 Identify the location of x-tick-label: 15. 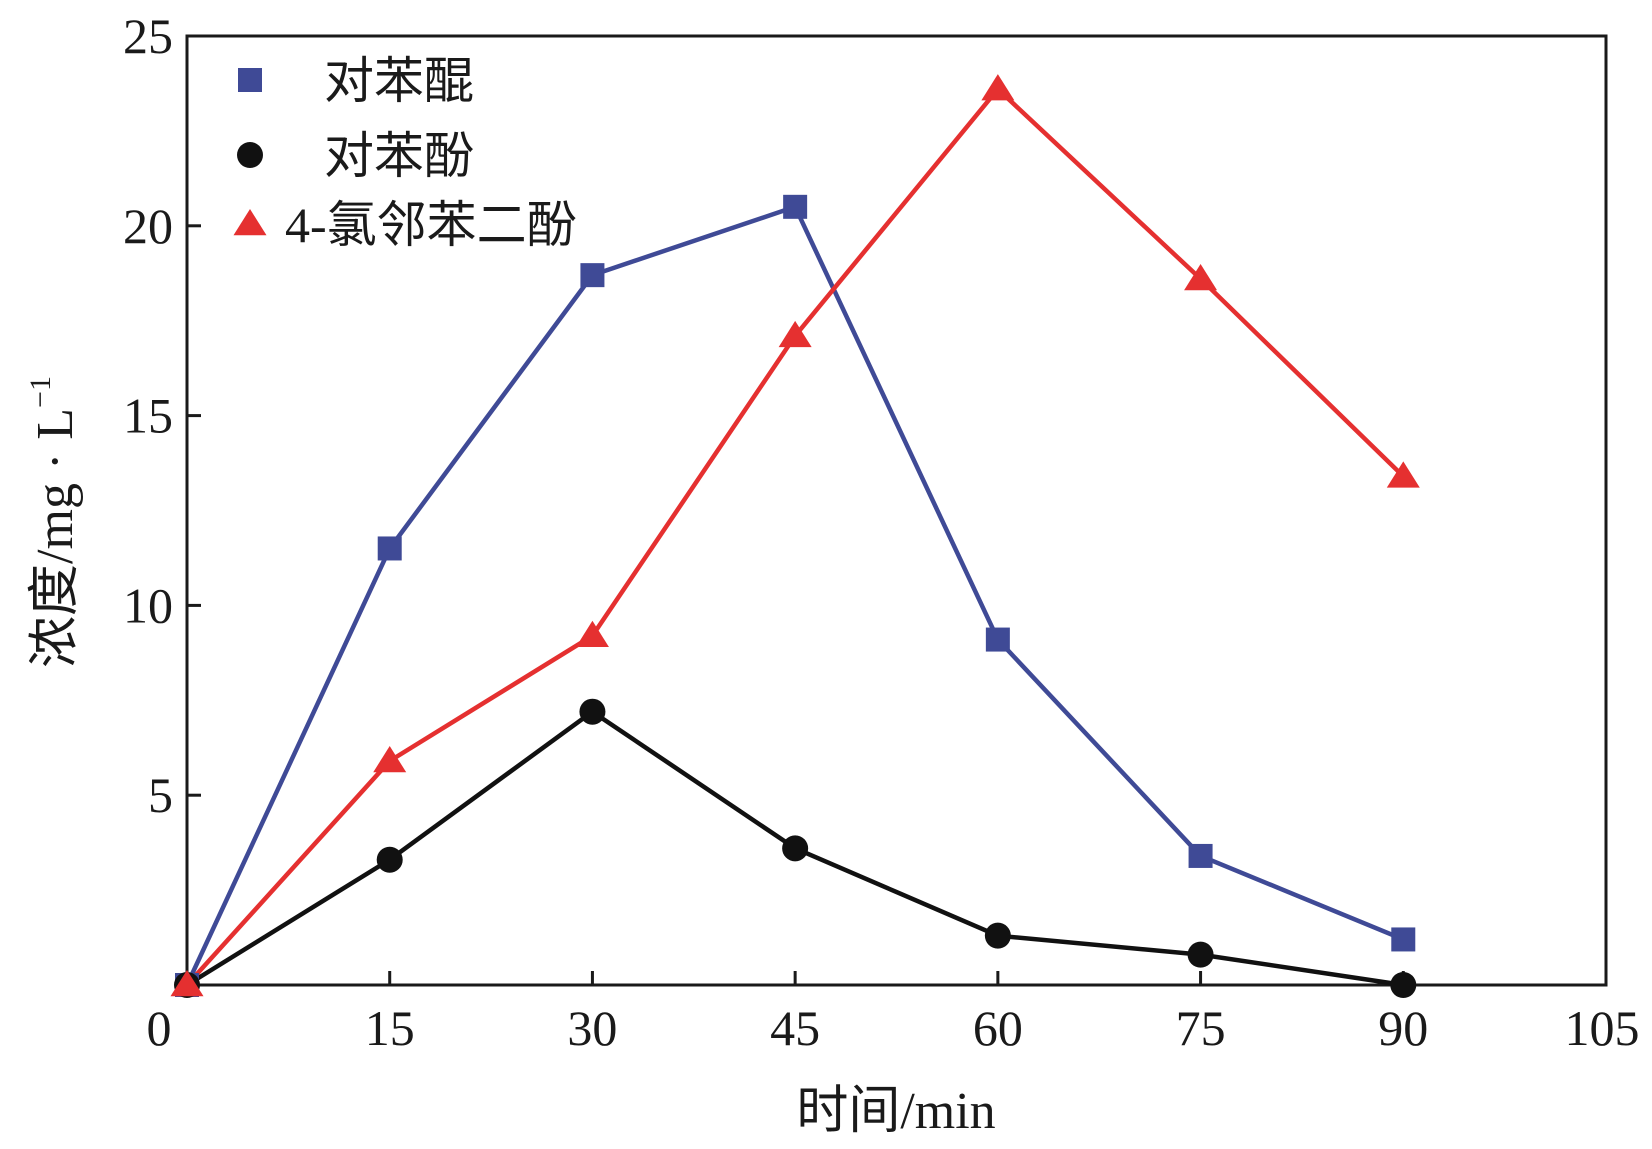
(390, 1028).